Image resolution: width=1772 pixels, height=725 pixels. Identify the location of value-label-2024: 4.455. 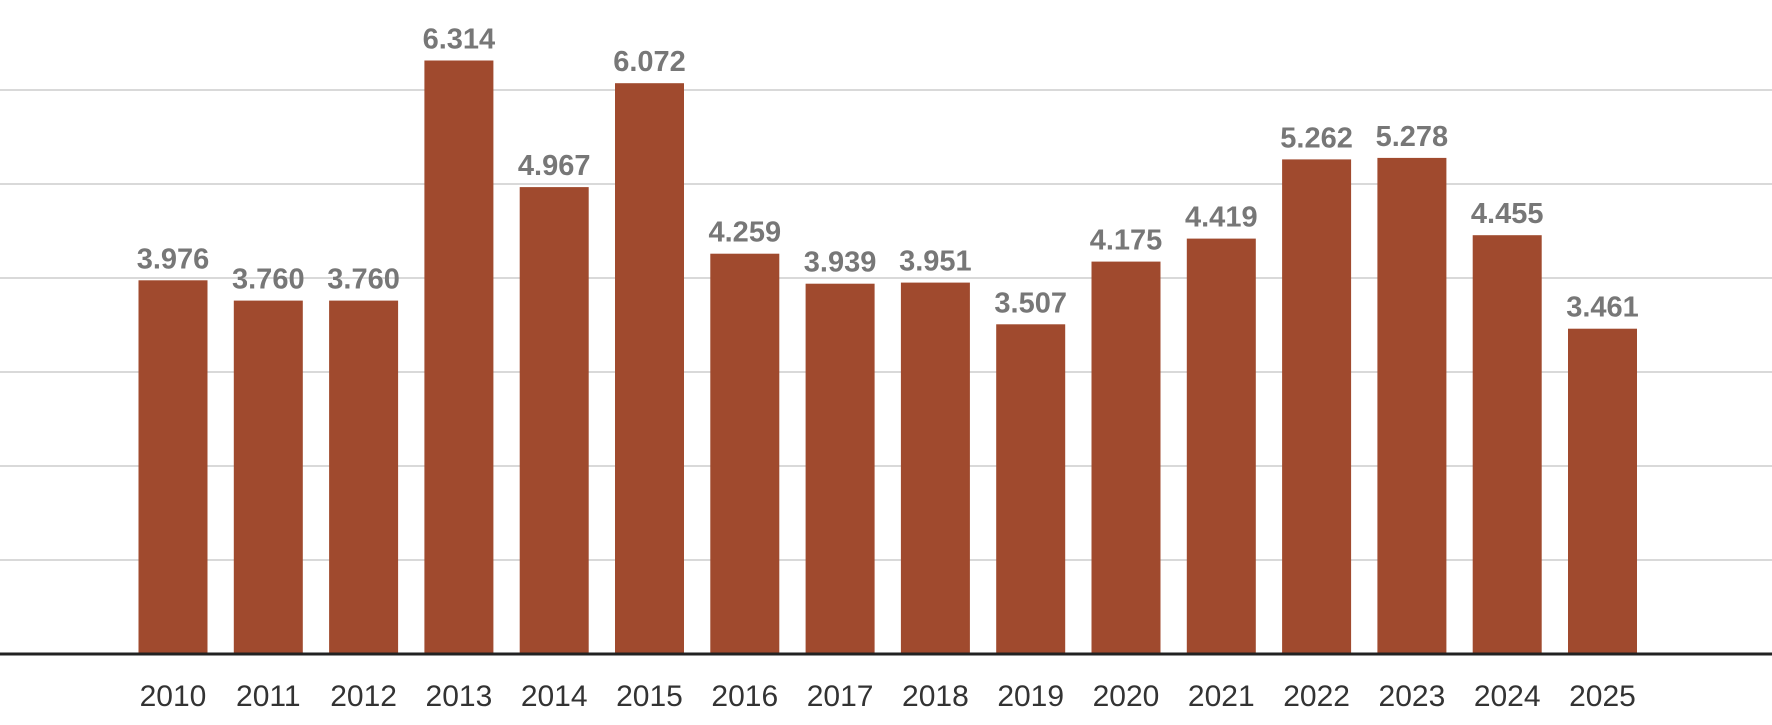
(1507, 214).